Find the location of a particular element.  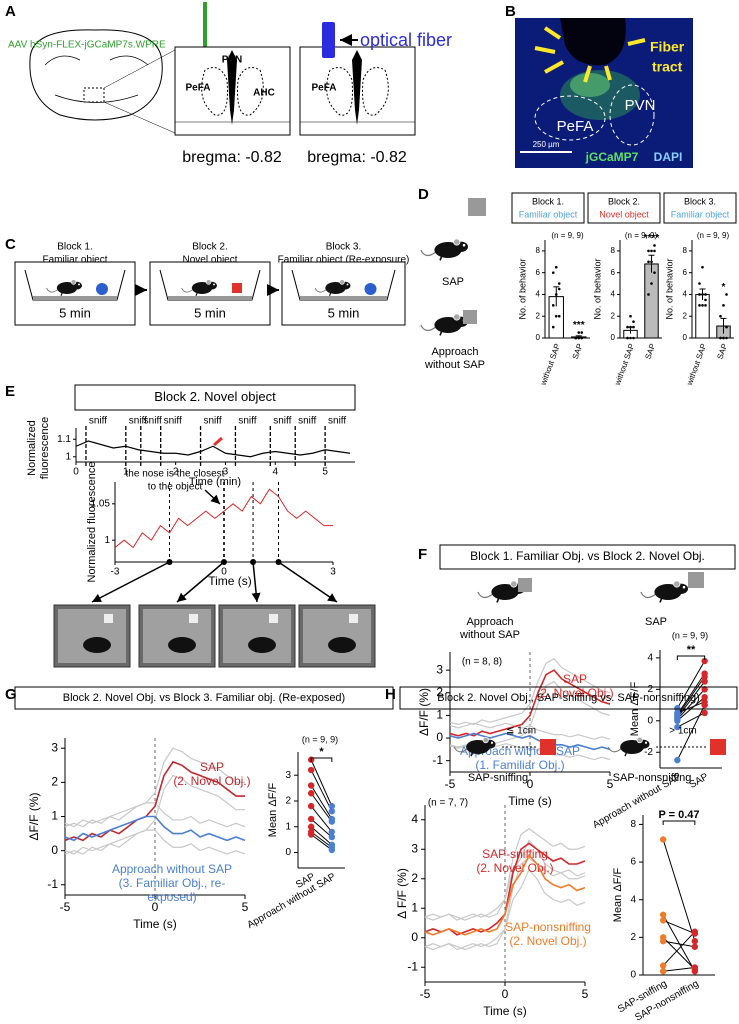

x-axis-label: Time (s) is located at coordinates (530, 801).